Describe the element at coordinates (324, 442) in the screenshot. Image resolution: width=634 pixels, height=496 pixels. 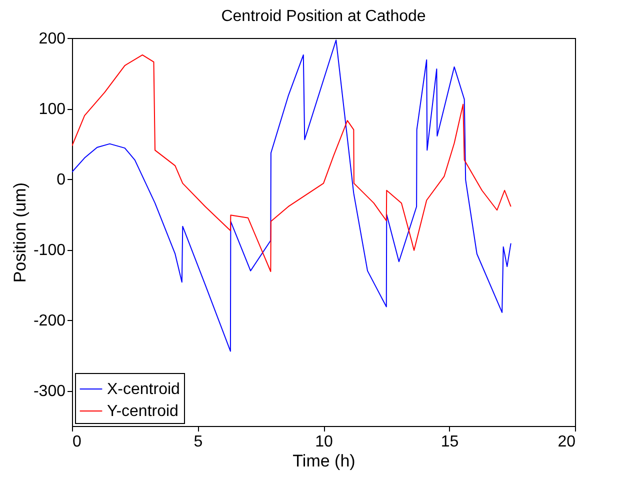
I see `x-tick-label: 10` at that location.